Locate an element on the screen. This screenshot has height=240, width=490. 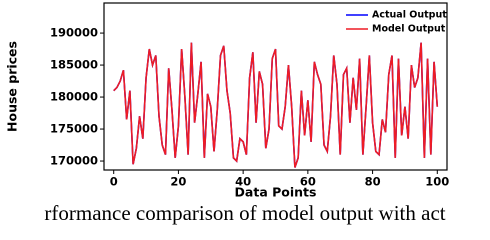
x-tick-label: 60 is located at coordinates (308, 182).